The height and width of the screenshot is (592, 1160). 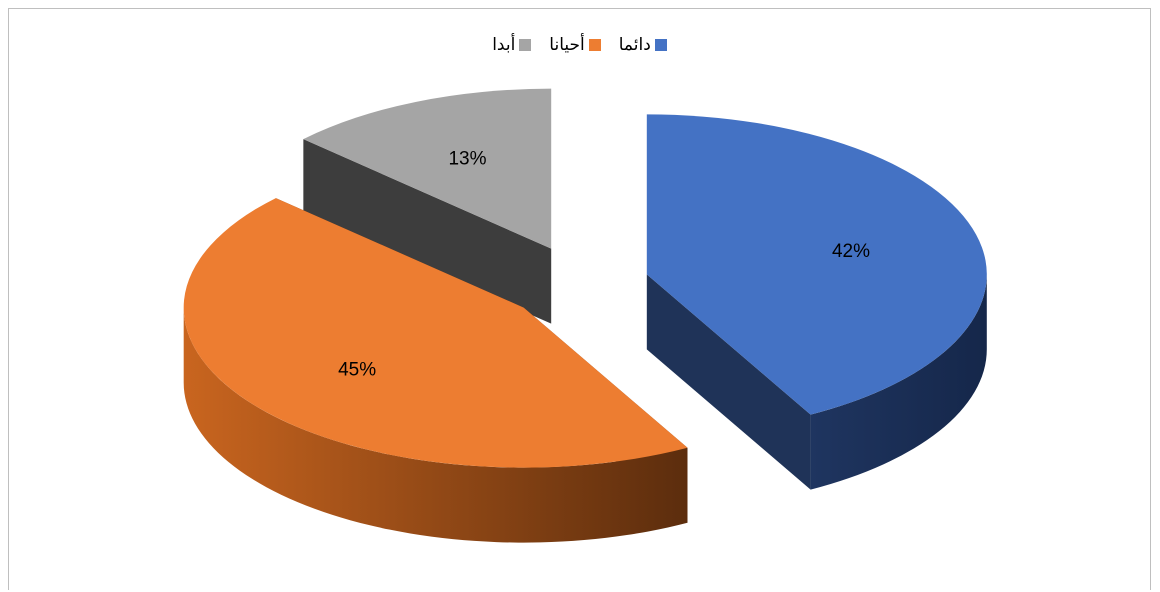 I want to click on legend: دائما أحيانا أبدا, so click(x=579, y=45).